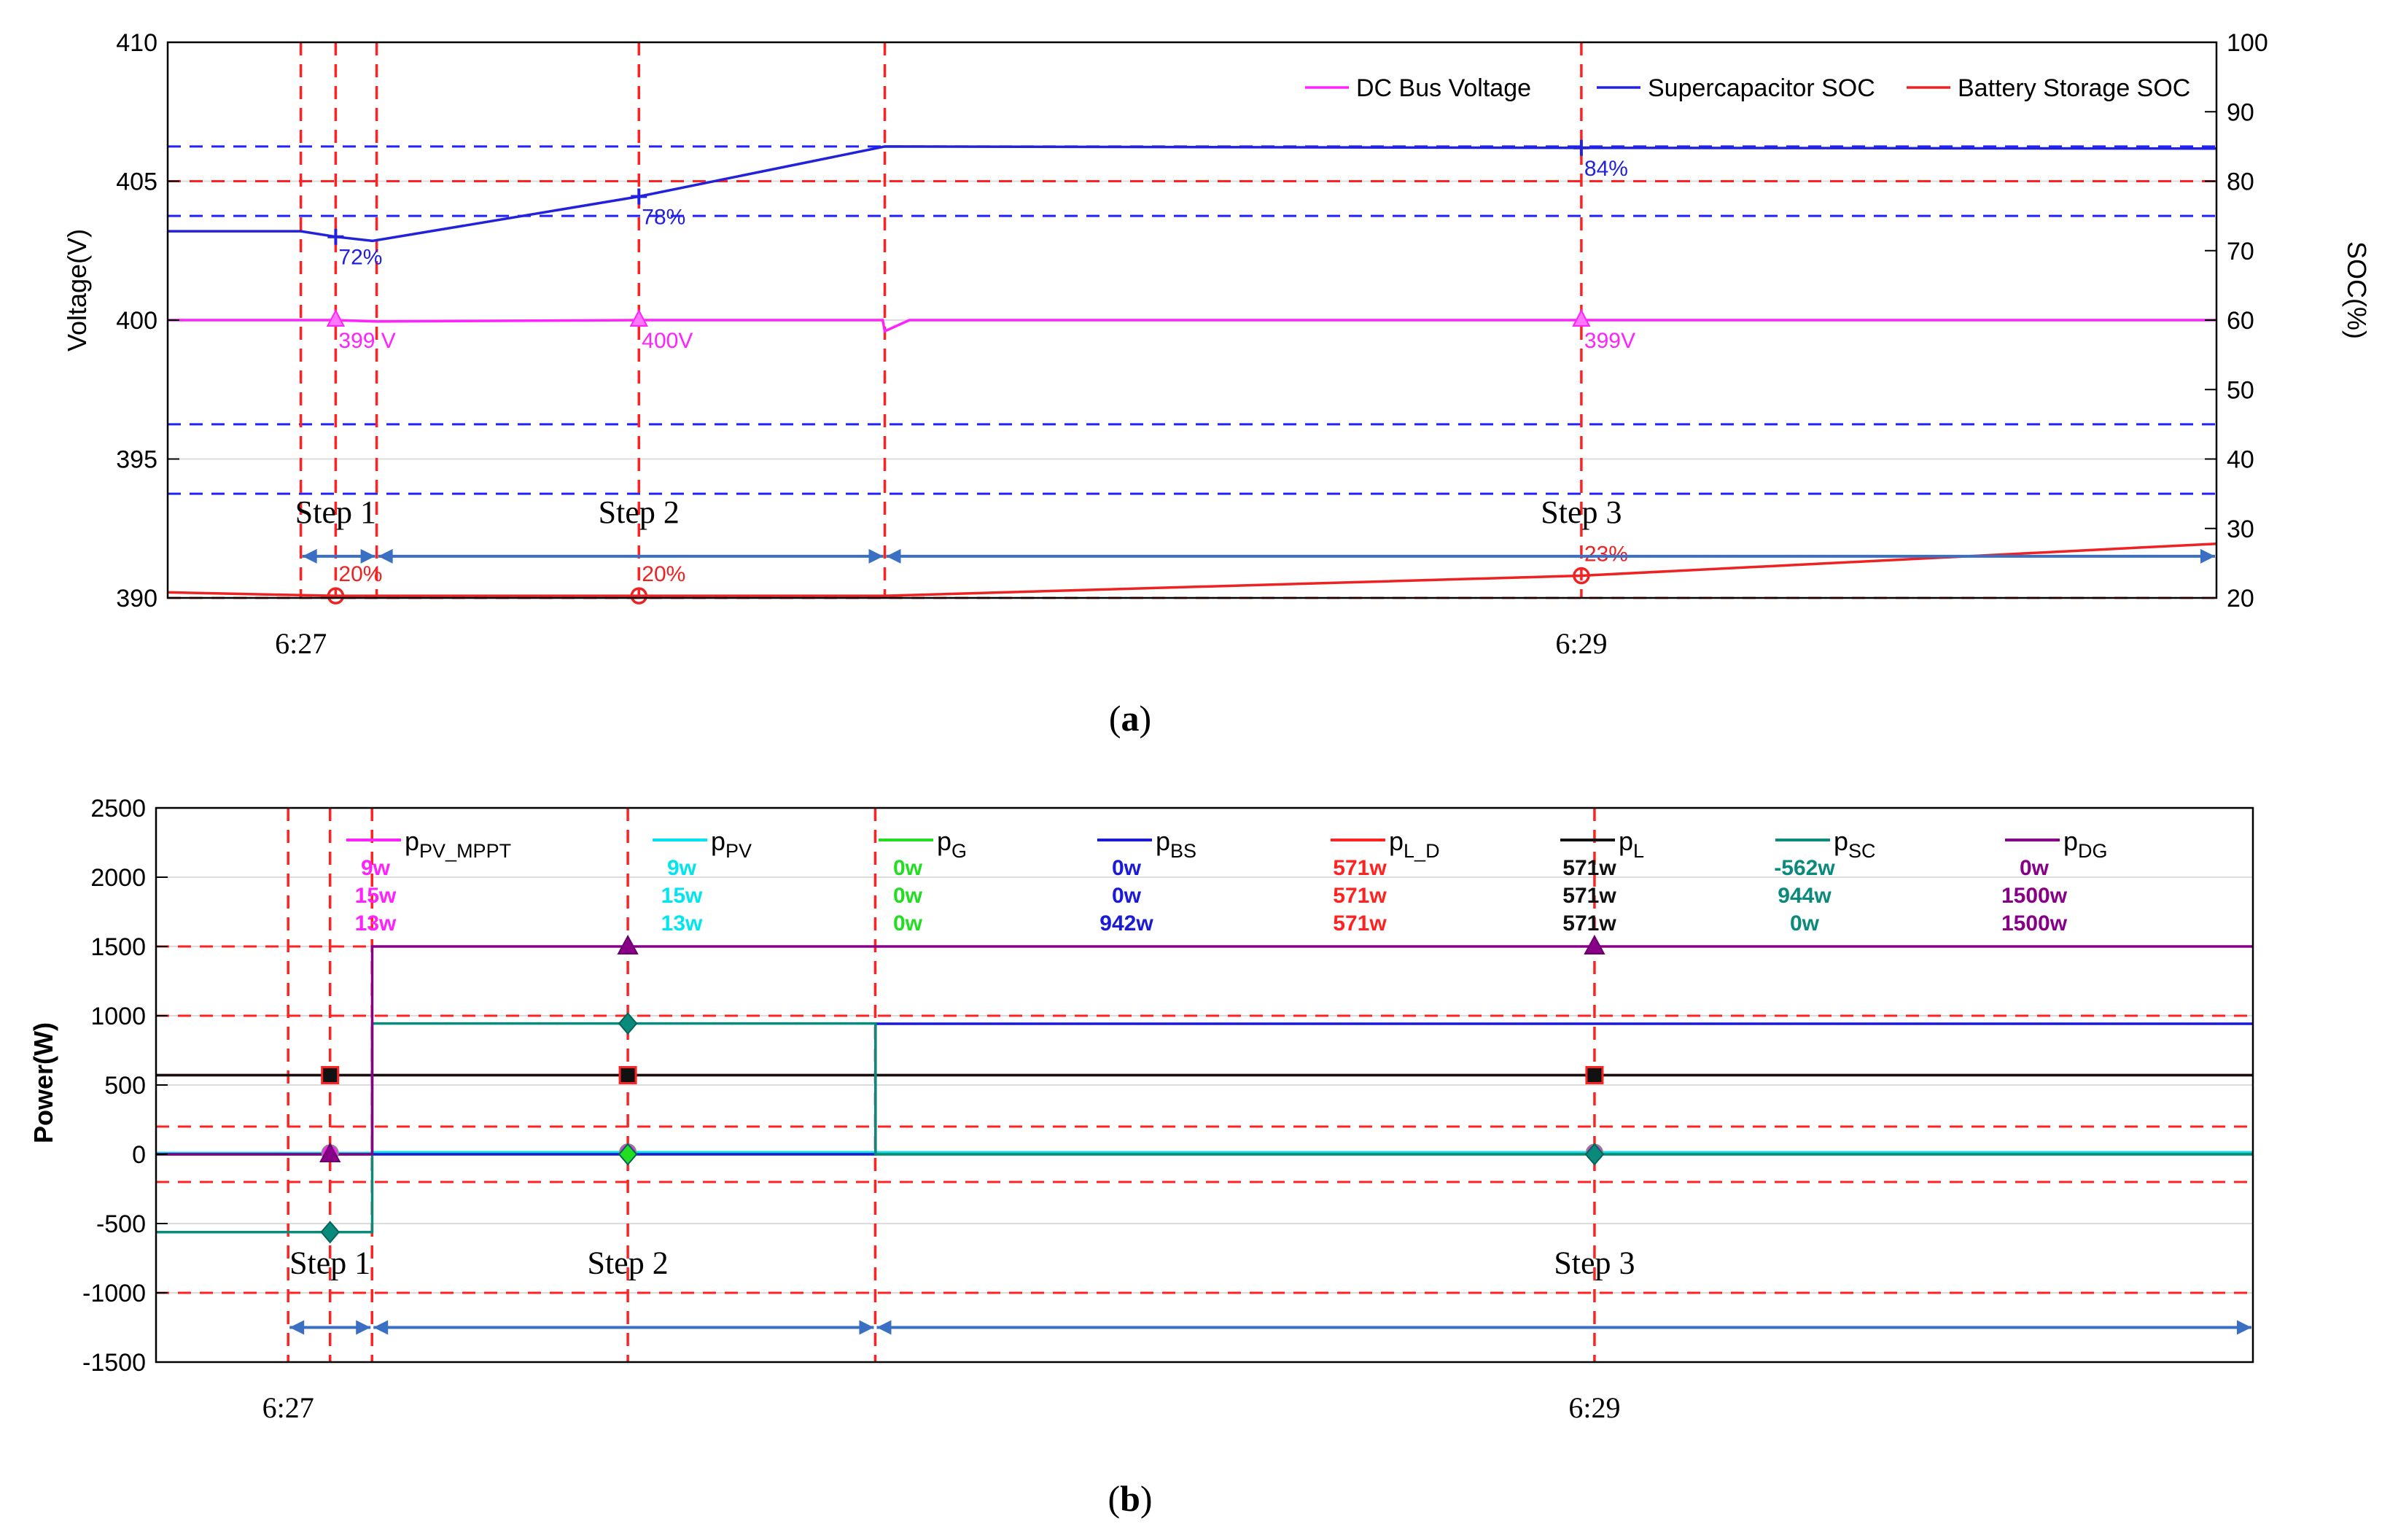 This screenshot has width=2390, height=1540. I want to click on panel-a-left-y-ticks: 390 395 400 405 410, so click(147, 320).